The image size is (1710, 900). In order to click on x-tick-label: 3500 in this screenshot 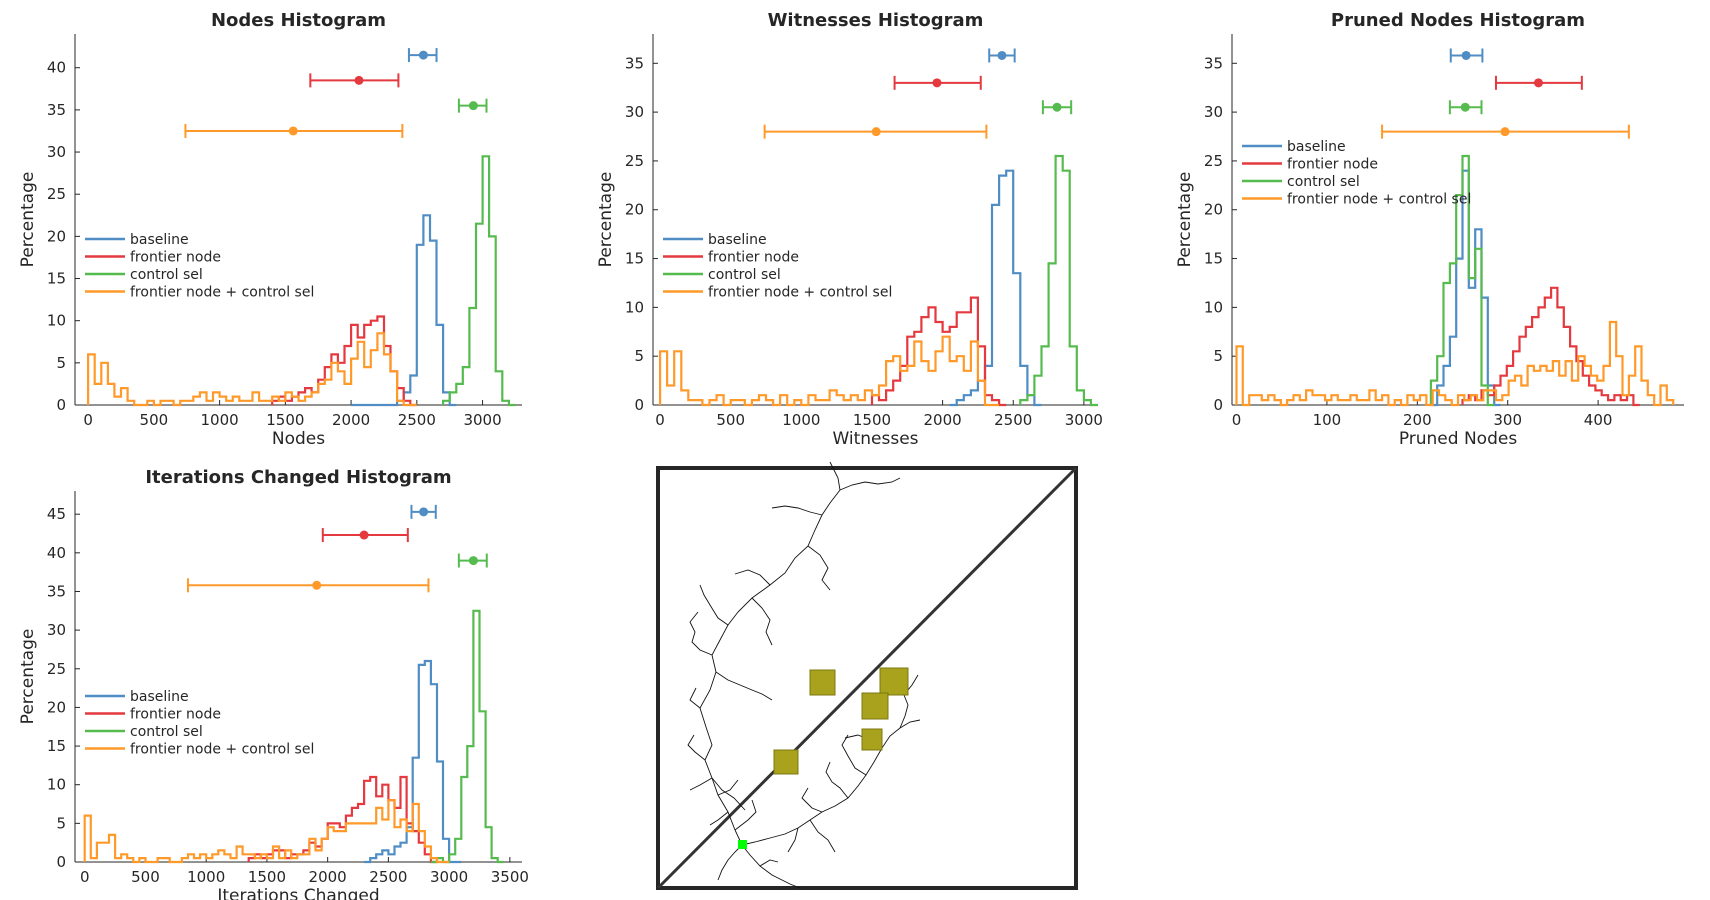, I will do `click(510, 877)`.